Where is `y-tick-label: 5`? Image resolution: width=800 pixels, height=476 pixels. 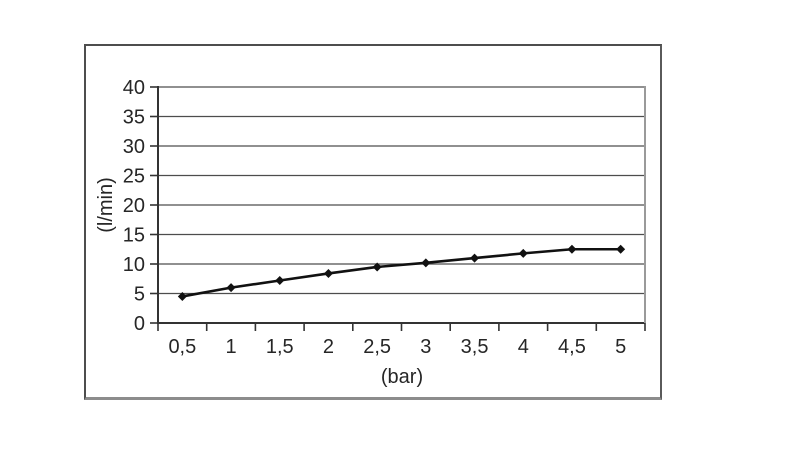
y-tick-label: 5 is located at coordinates (139, 295).